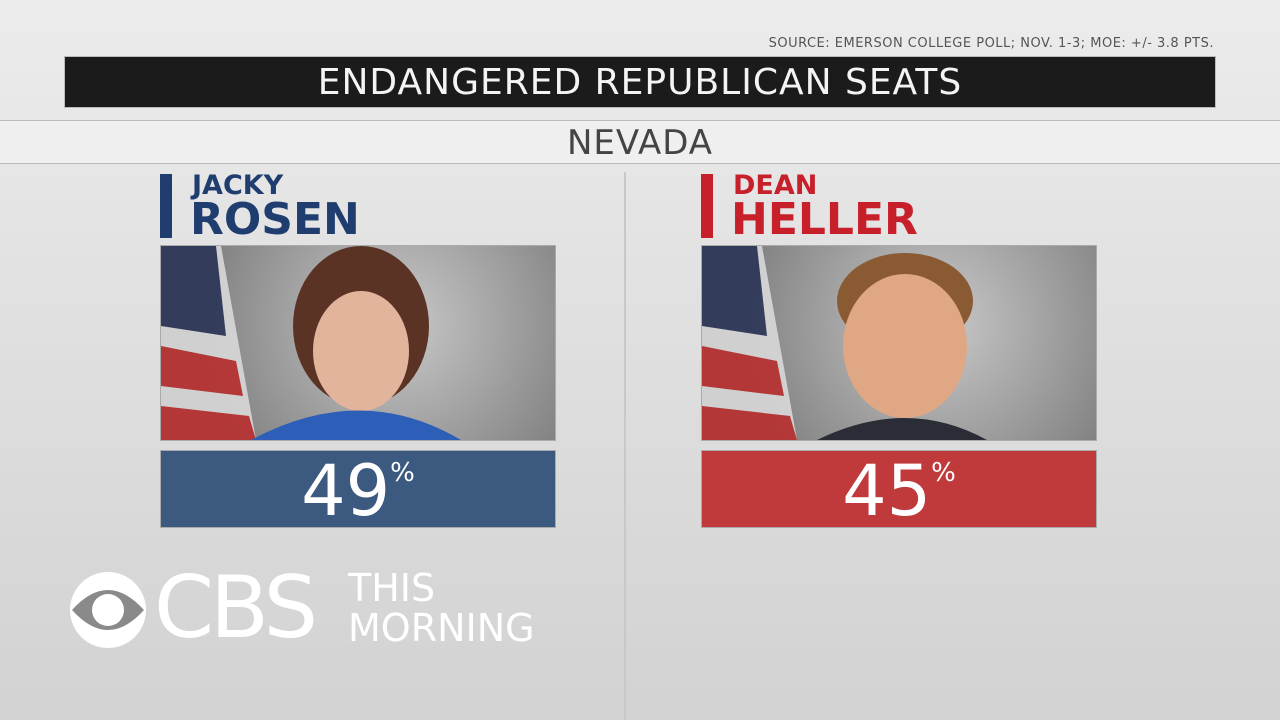 The height and width of the screenshot is (720, 1280). I want to click on score-box: 45%, so click(899, 490).